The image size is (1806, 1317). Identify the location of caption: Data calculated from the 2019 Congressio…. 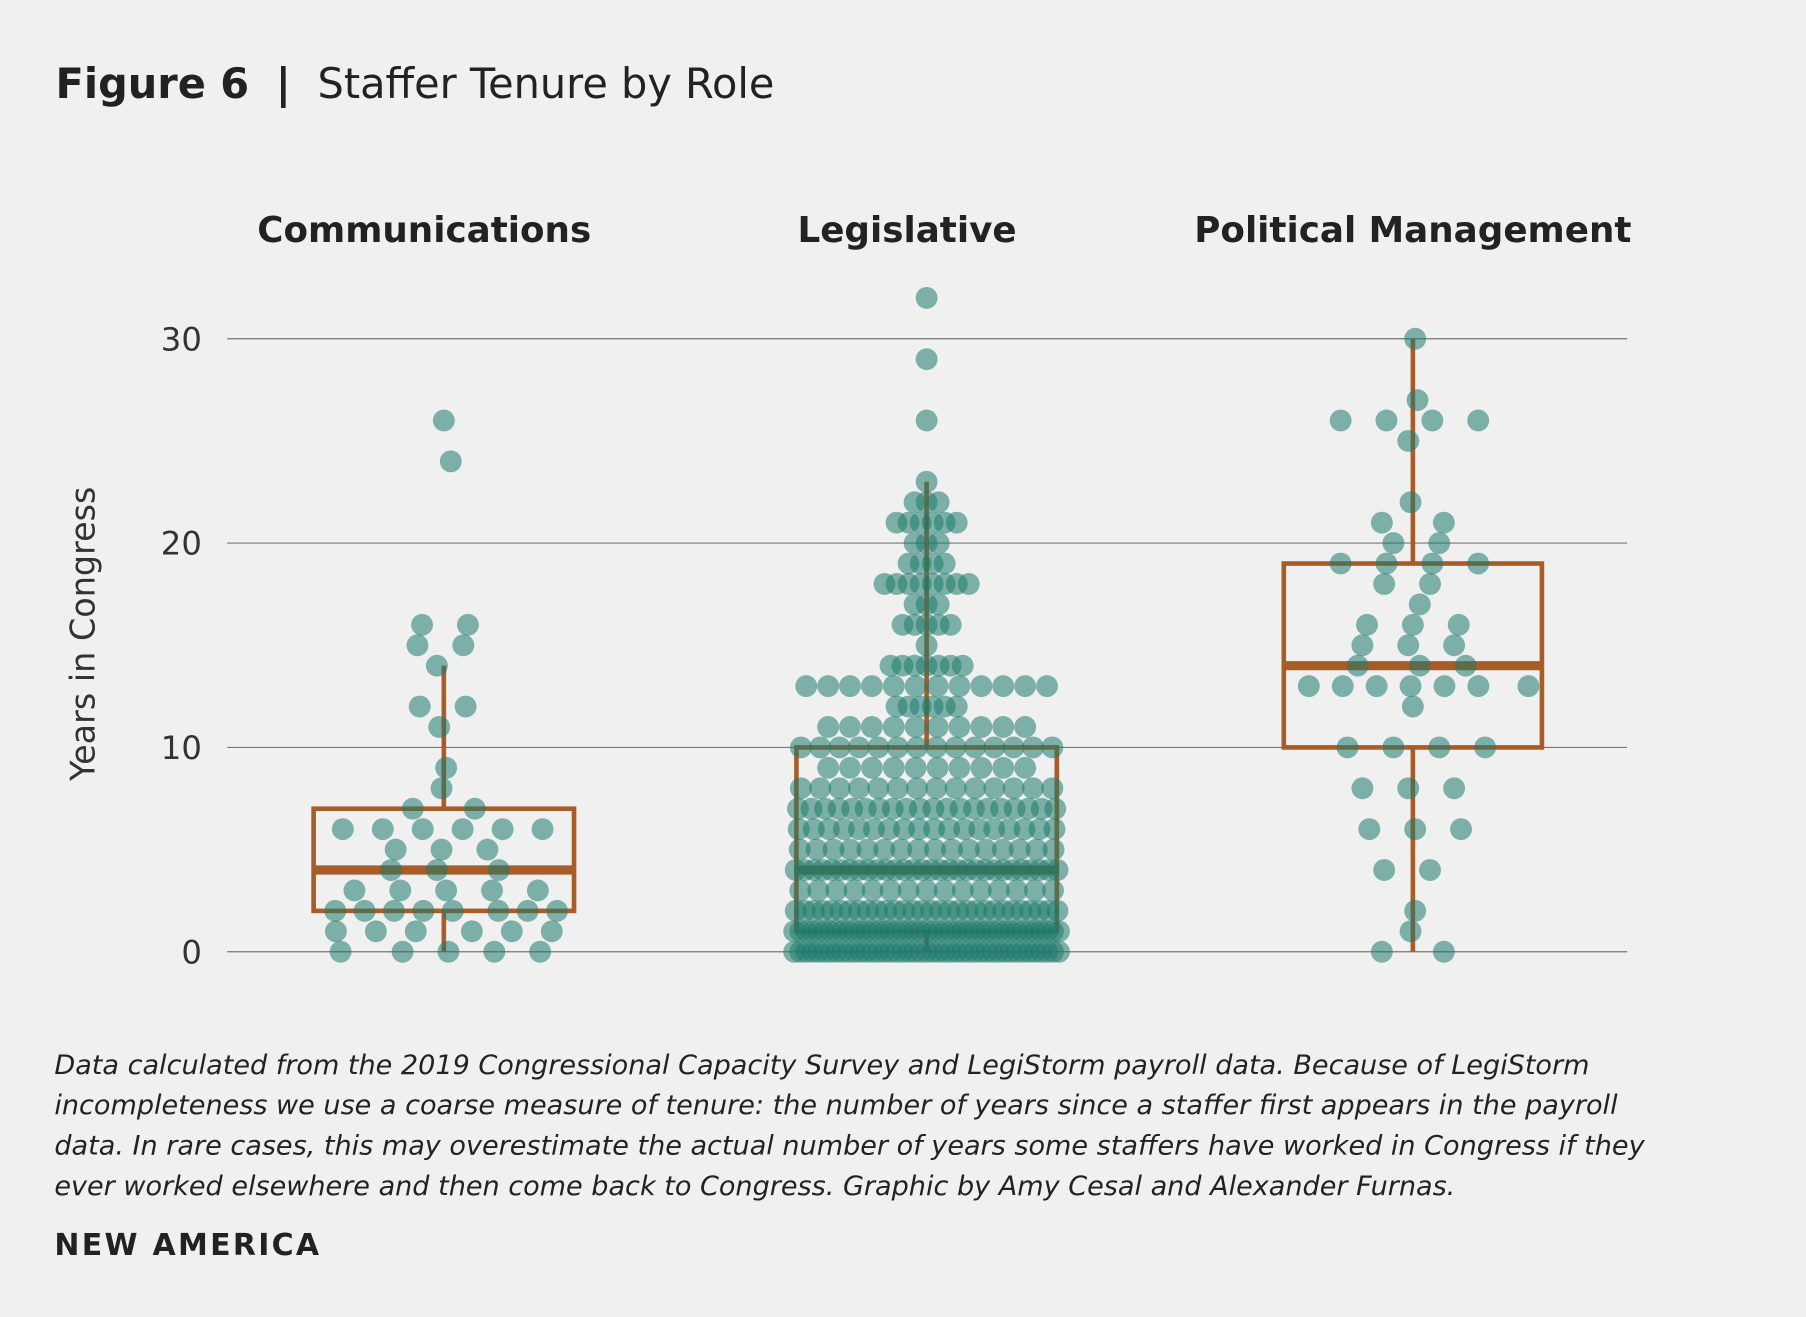
(849, 1126).